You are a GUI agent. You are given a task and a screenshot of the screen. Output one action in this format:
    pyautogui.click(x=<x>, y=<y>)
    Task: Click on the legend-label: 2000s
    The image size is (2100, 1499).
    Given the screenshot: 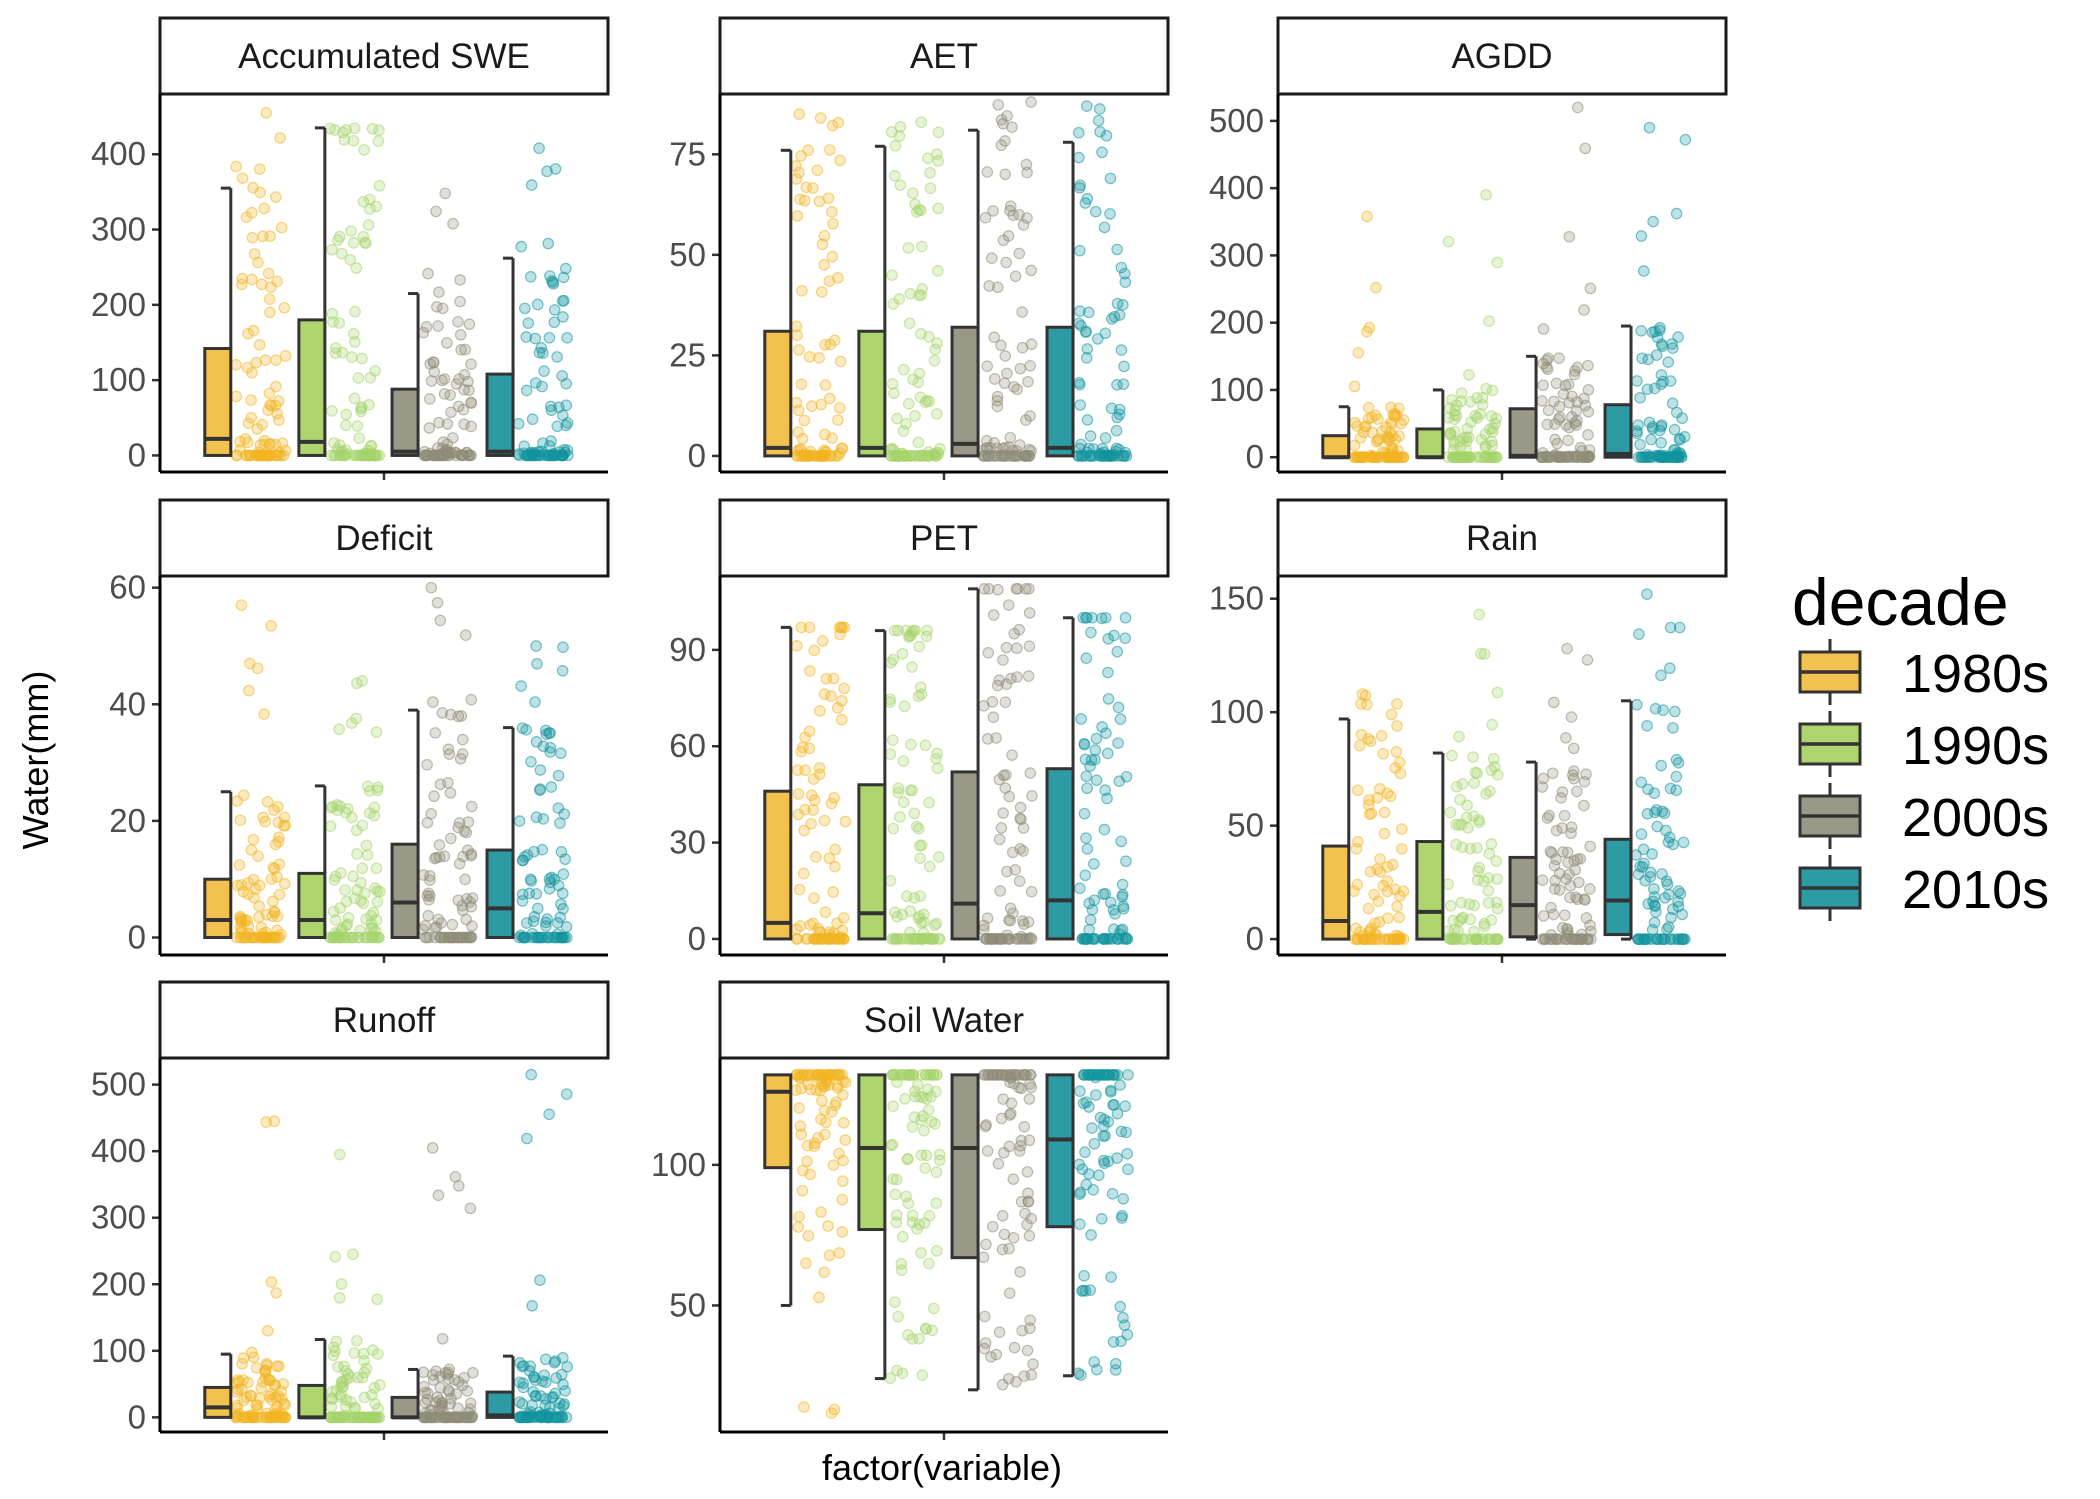 What is the action you would take?
    pyautogui.click(x=1975, y=818)
    